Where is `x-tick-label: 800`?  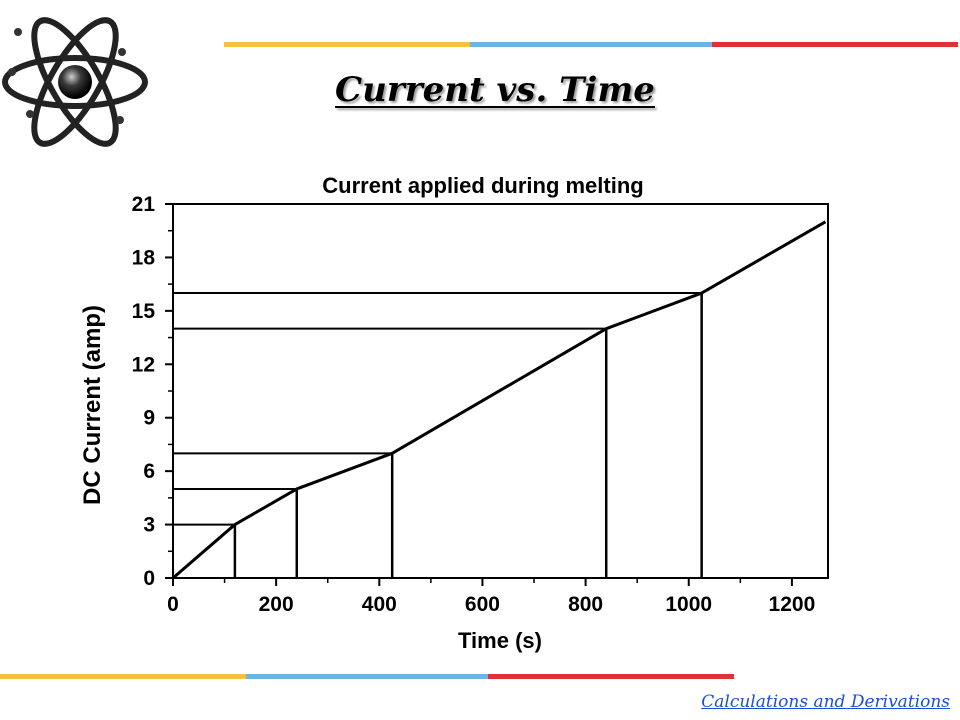
x-tick-label: 800 is located at coordinates (585, 604).